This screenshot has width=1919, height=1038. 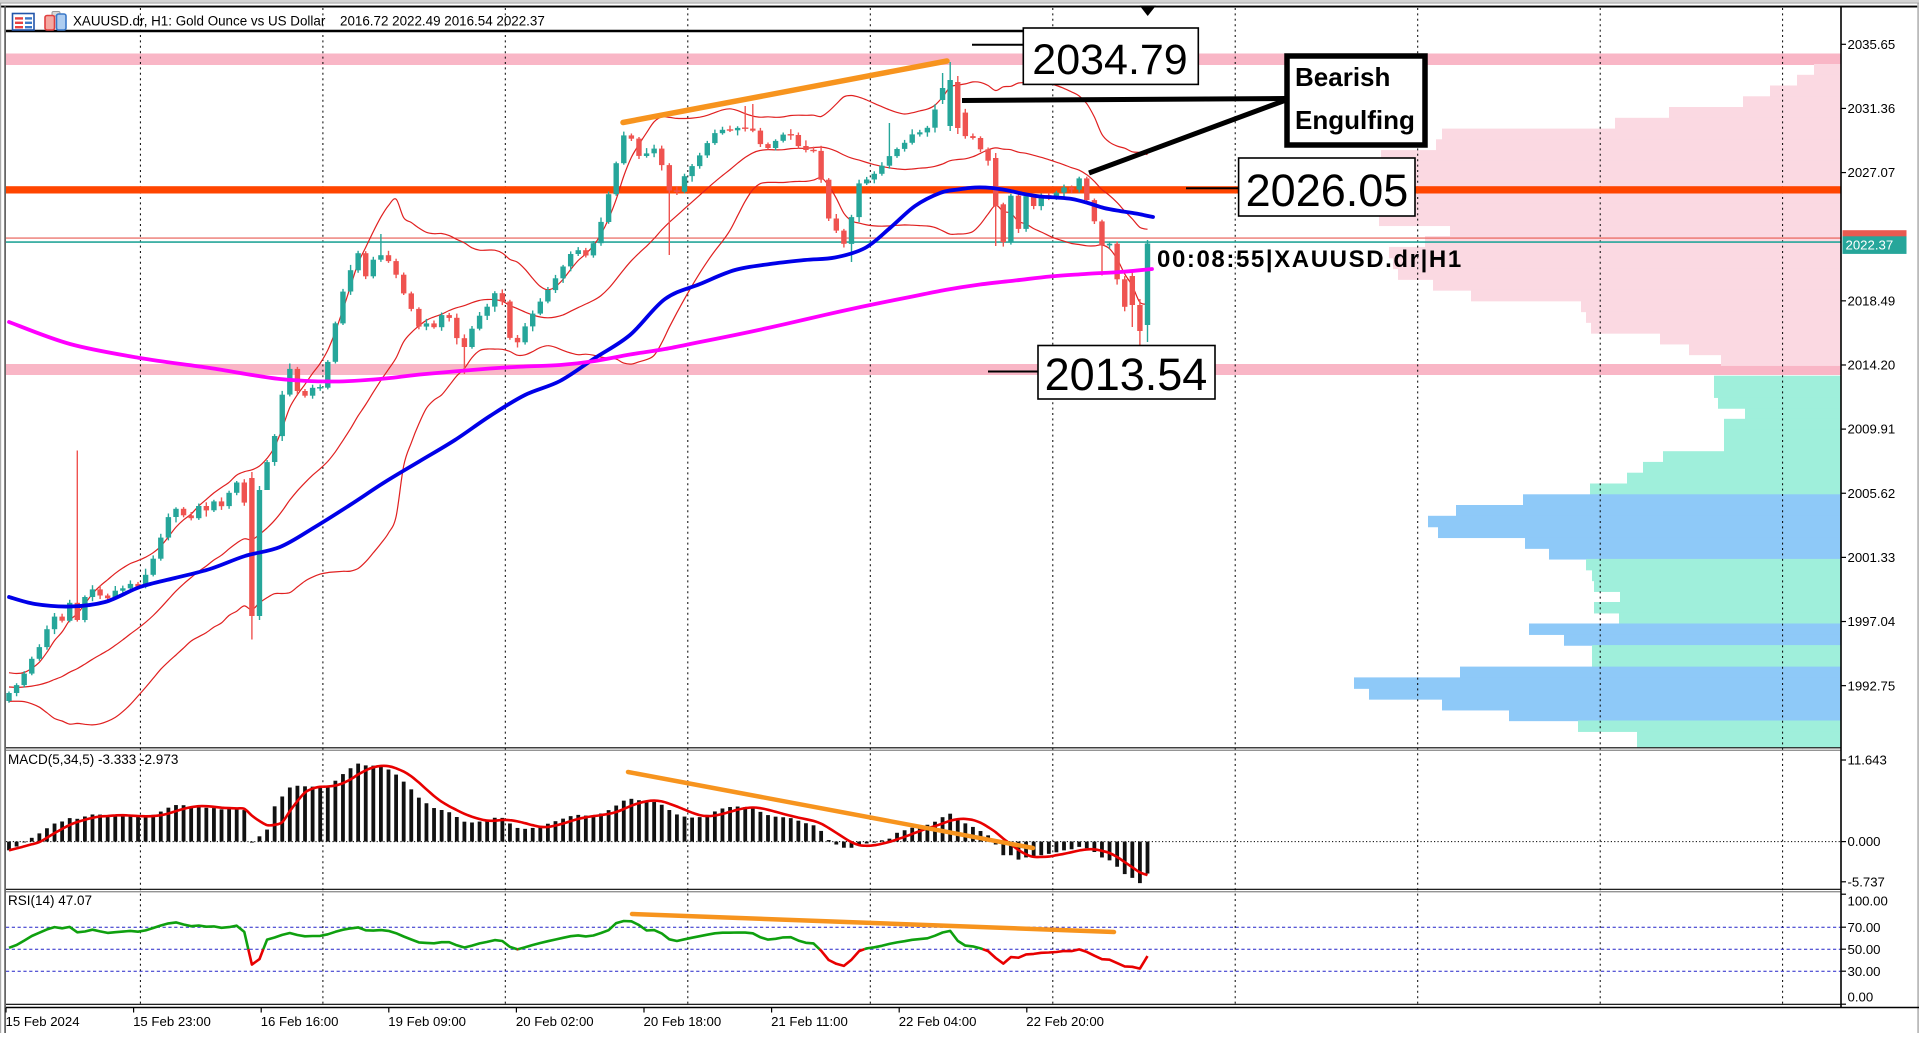 I want to click on svg-text: 2027.07, so click(x=1872, y=172).